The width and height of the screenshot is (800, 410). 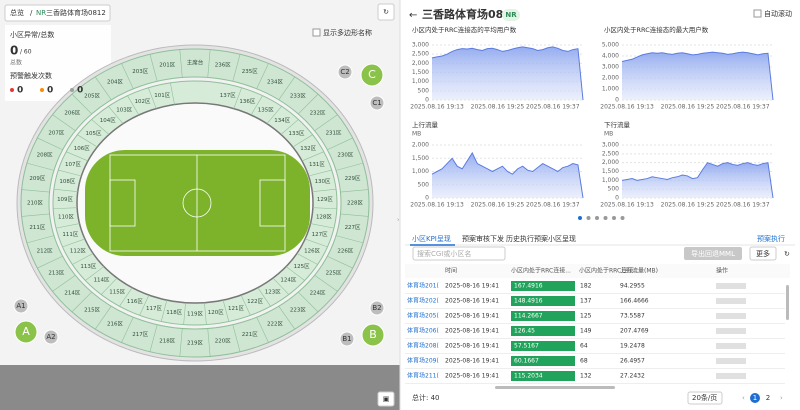 I want to click on section-label: 217区, so click(x=140, y=334).